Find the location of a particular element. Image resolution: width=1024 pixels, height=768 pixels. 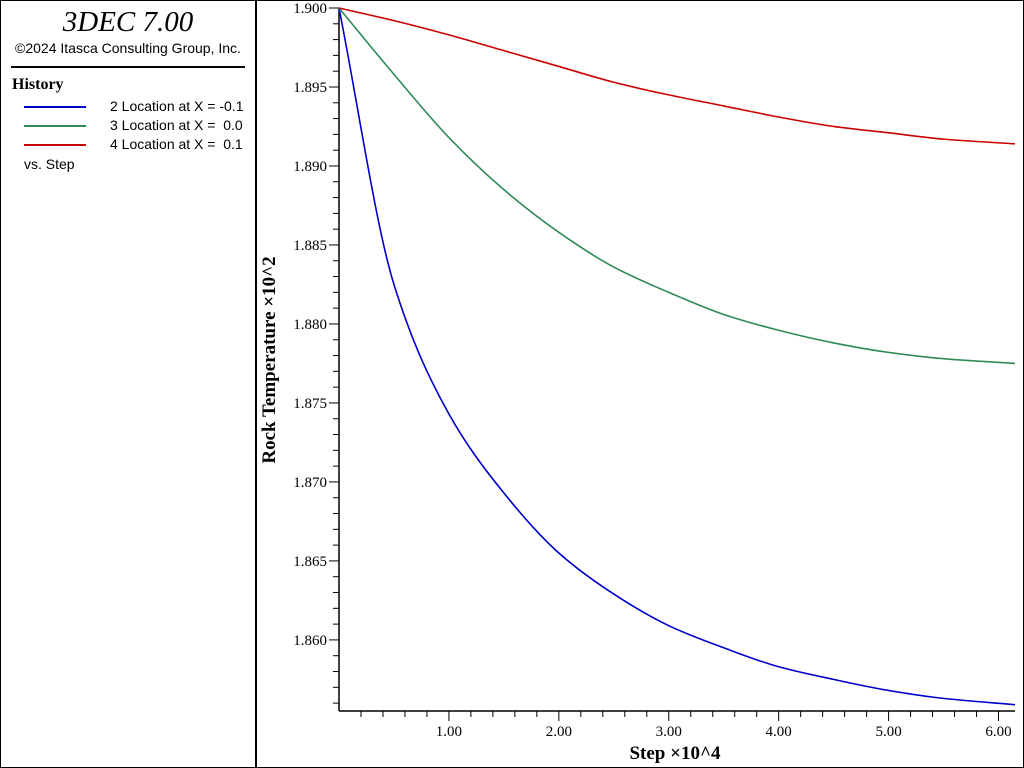

legend-swatch-blue is located at coordinates (55, 107).